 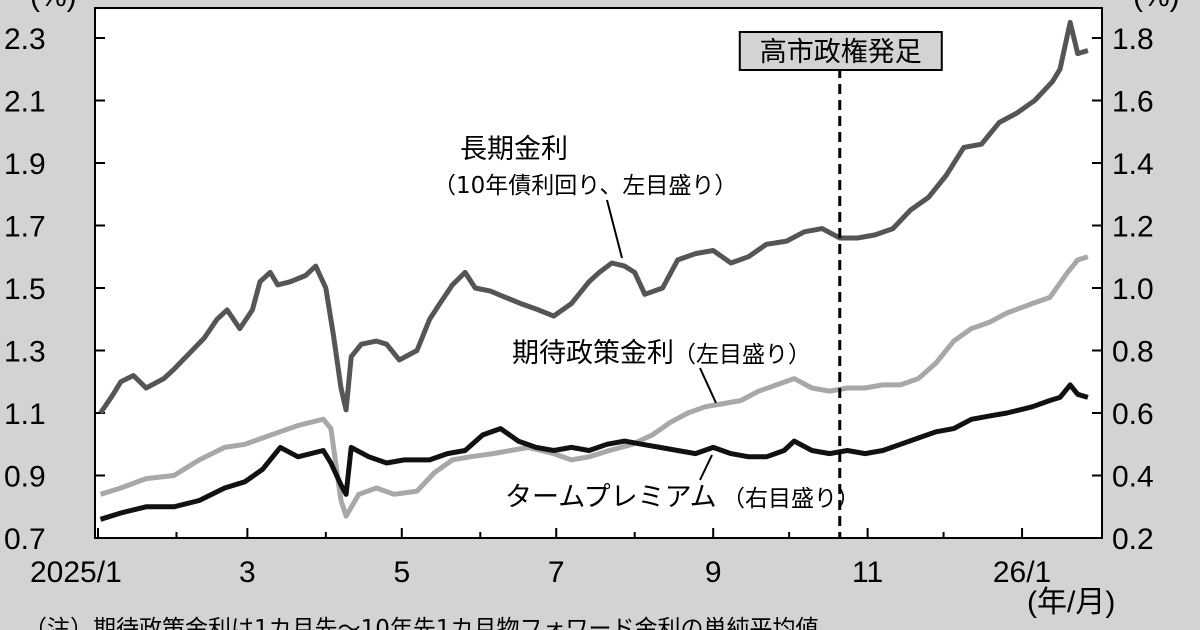 I want to click on x-unit-label: (年/月), so click(x=1071, y=602).